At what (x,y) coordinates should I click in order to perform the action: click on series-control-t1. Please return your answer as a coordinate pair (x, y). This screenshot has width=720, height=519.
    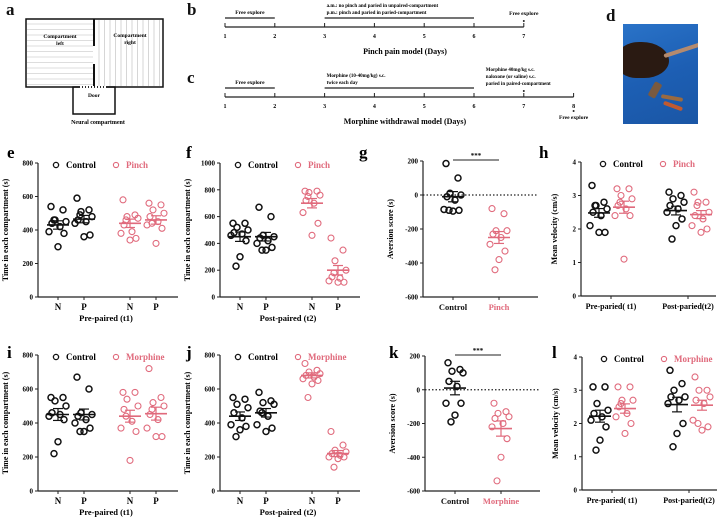
    Looking at the image, I should click on (599, 418).